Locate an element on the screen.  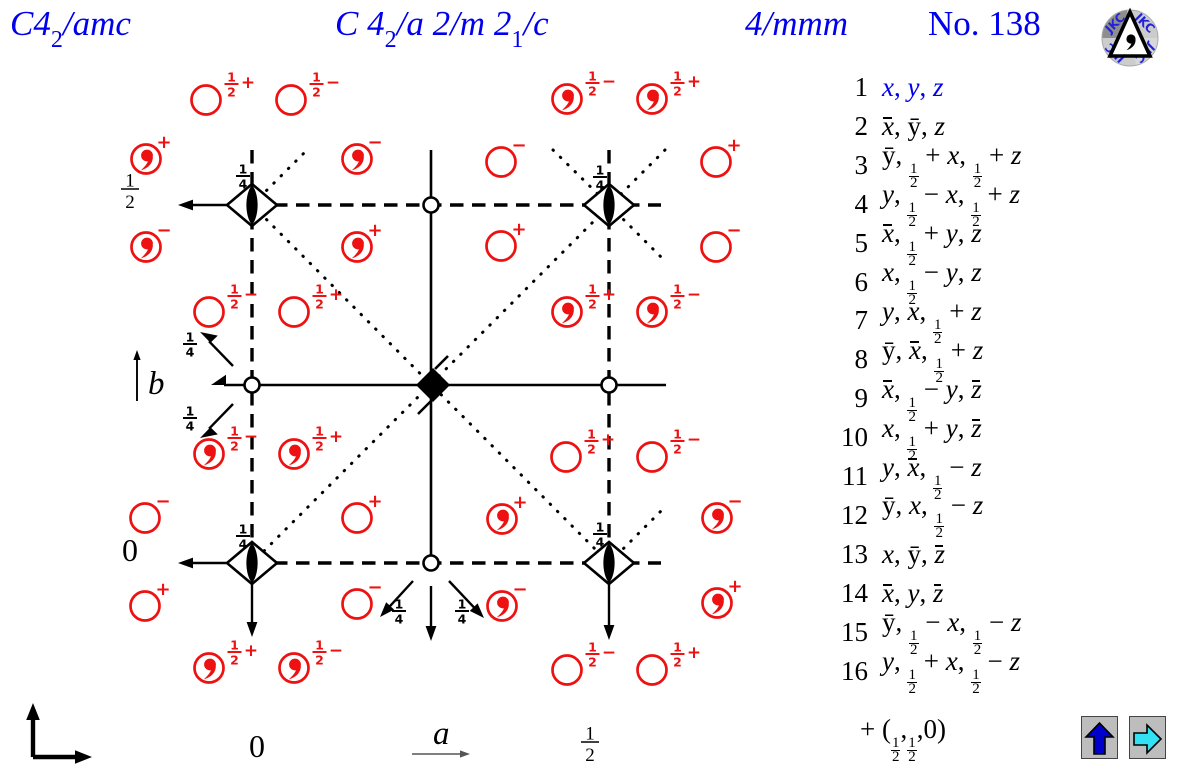
twofold-axis-arrow is located at coordinates (431, 613).